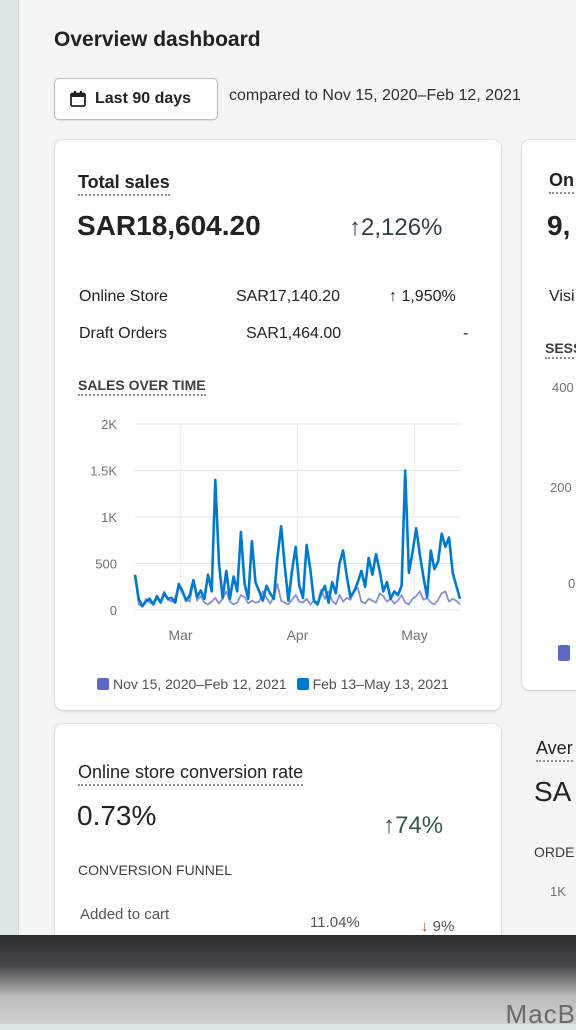 This screenshot has height=1030, width=576. I want to click on legend-swatch-comparison, so click(103, 684).